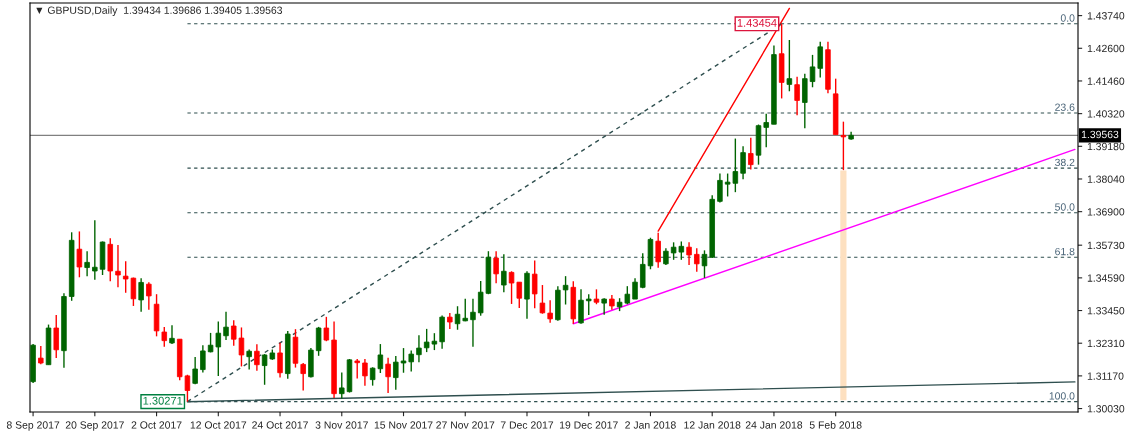 This screenshot has height=434, width=1133. Describe the element at coordinates (163, 400) in the screenshot. I see `ref-line-label: 1.30271` at that location.